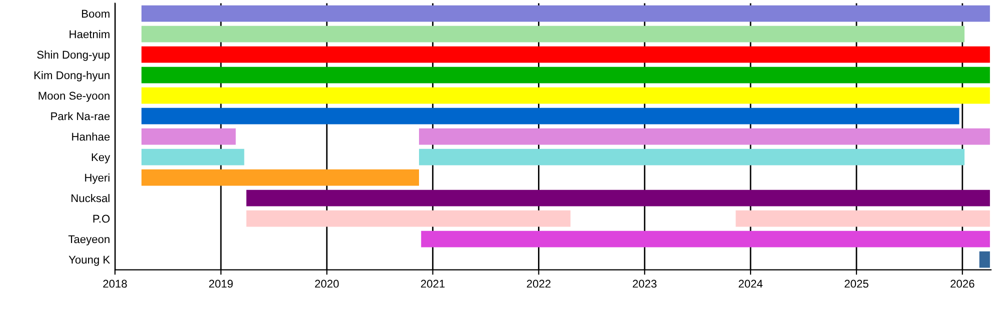  What do you see at coordinates (101, 158) in the screenshot?
I see `y-tick-label: Key` at bounding box center [101, 158].